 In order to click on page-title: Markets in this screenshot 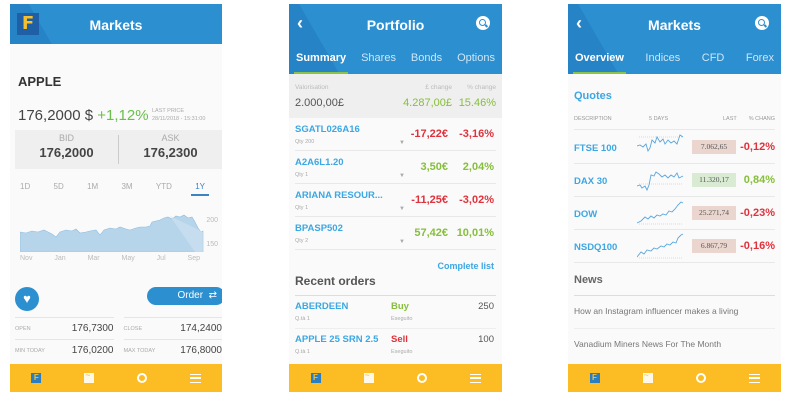, I will do `click(116, 25)`.